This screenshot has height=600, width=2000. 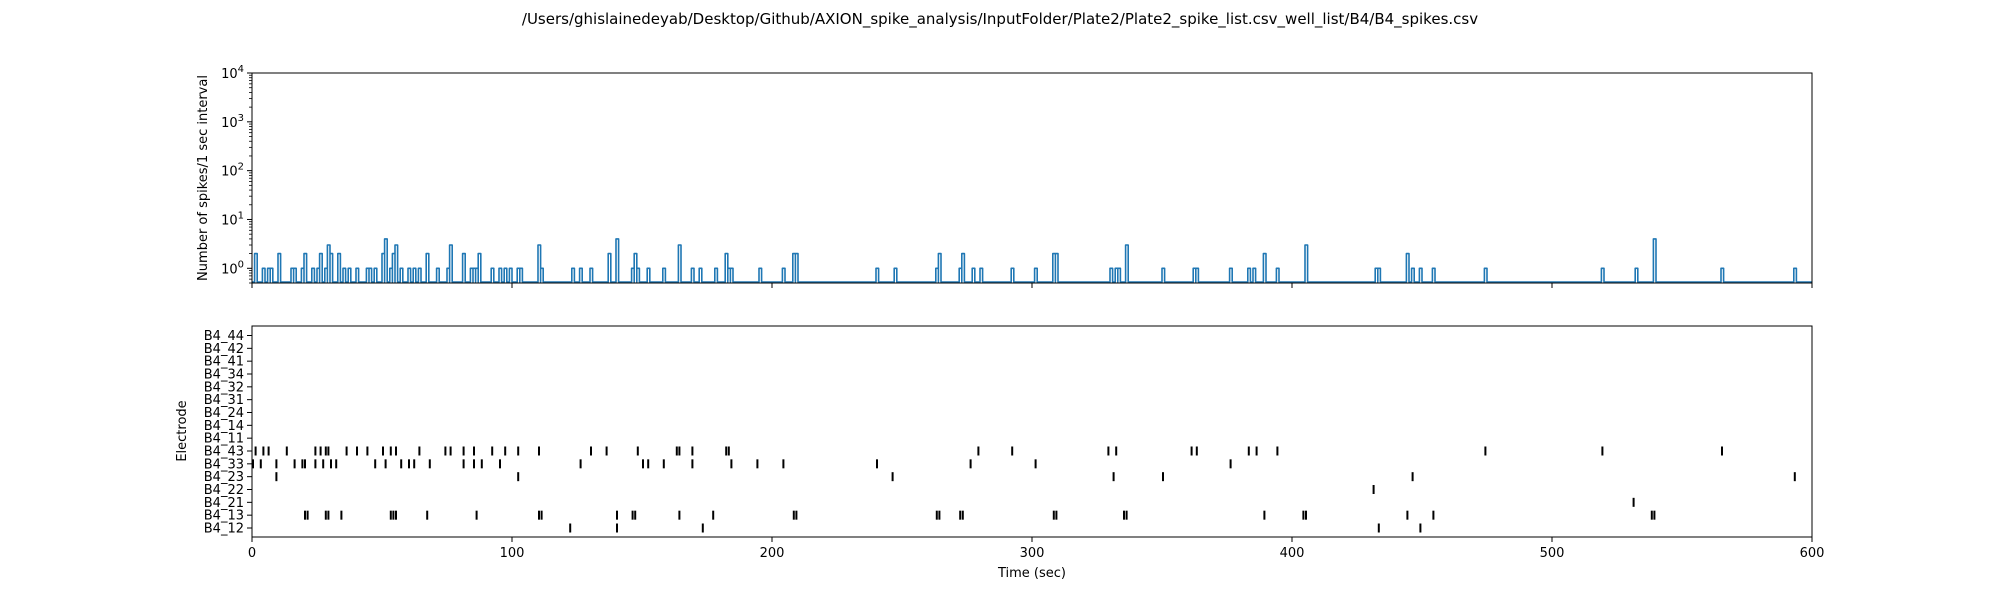 I want to click on x-tick-label: 100, so click(x=512, y=553).